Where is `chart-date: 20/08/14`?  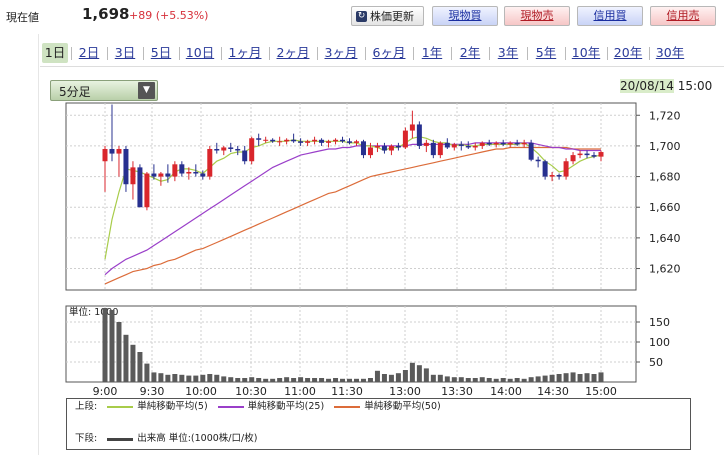 chart-date: 20/08/14 is located at coordinates (647, 86).